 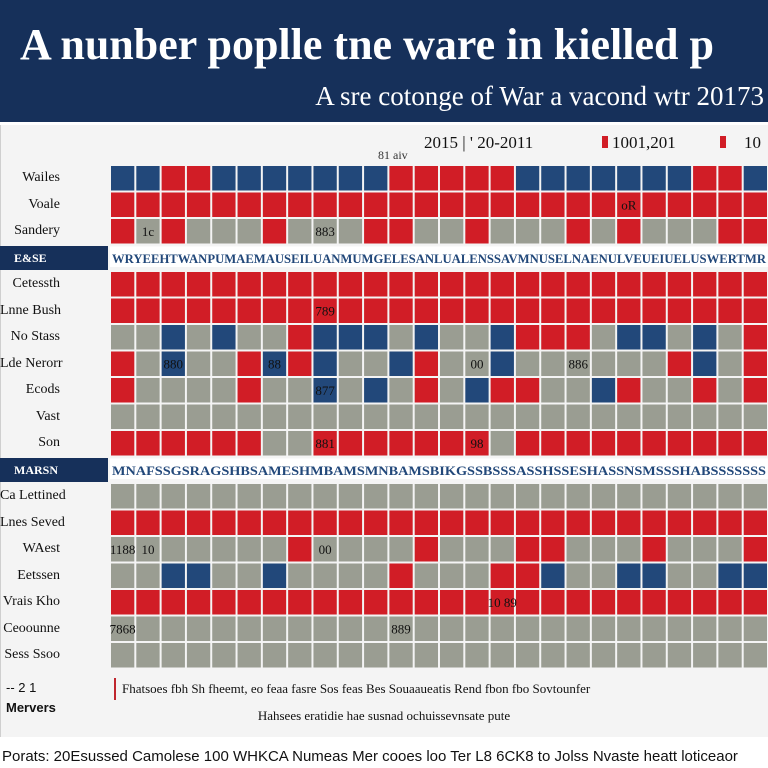 What do you see at coordinates (42, 389) in the screenshot?
I see `row-label: Ecods` at bounding box center [42, 389].